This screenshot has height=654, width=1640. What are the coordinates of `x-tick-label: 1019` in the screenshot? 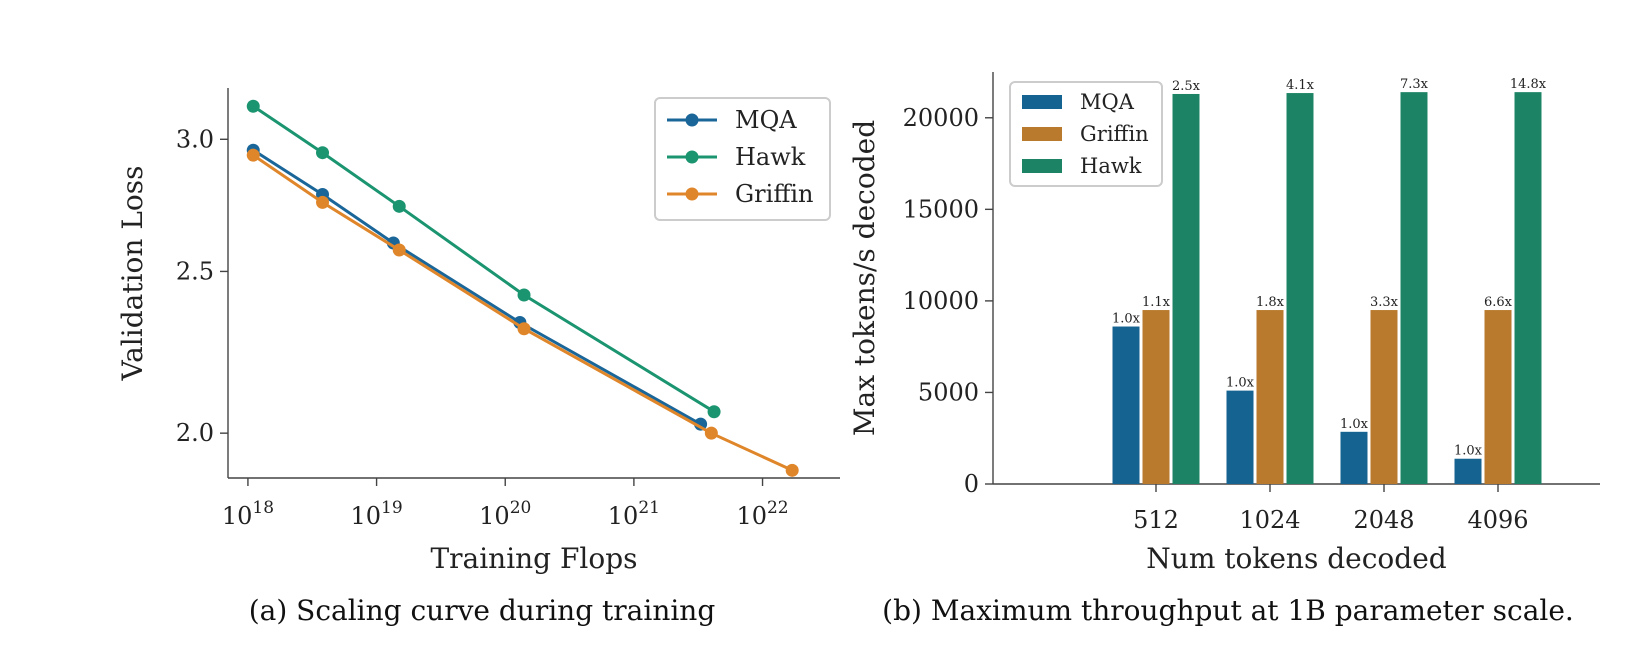 It's located at (376, 514).